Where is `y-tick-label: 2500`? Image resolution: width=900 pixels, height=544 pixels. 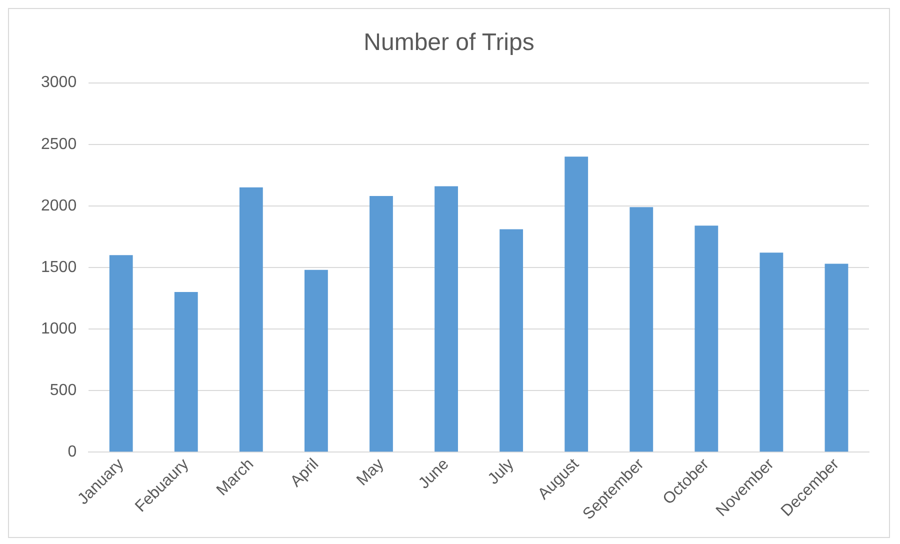 y-tick-label: 2500 is located at coordinates (59, 144).